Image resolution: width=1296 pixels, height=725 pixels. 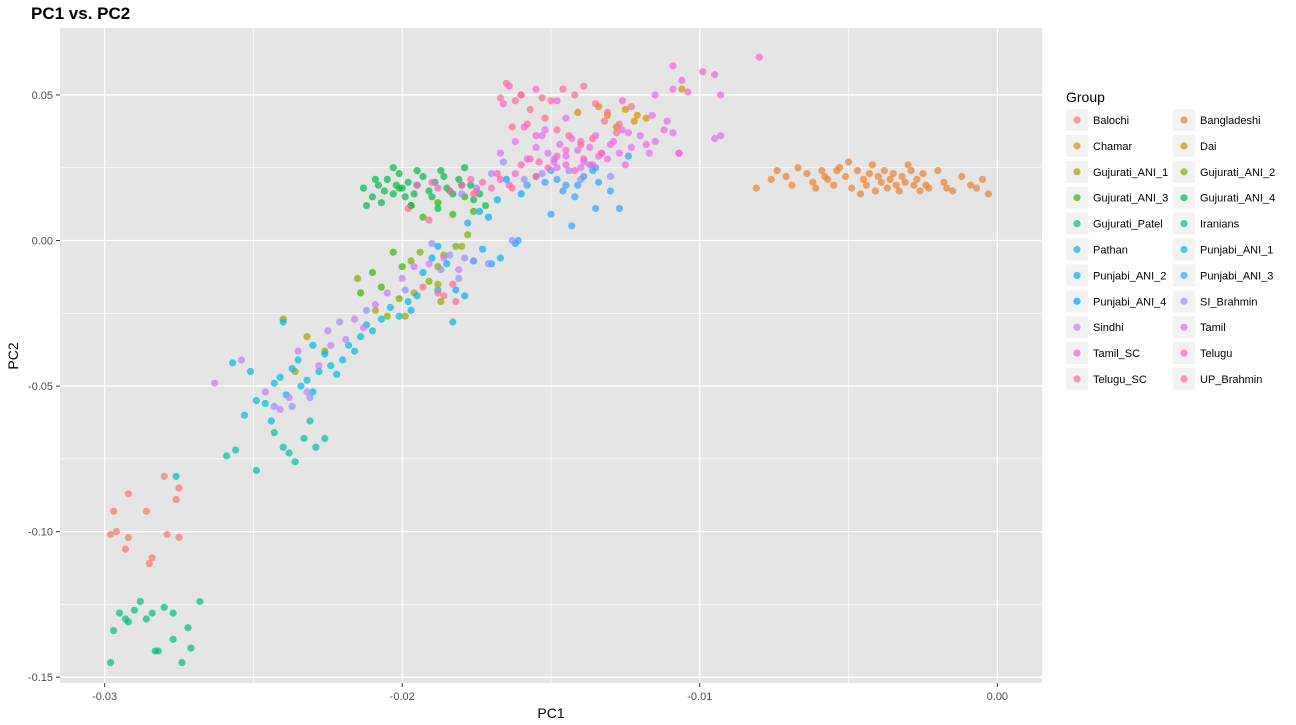 What do you see at coordinates (1199, 327) in the screenshot?
I see `legend-item-tamil: Tamil` at bounding box center [1199, 327].